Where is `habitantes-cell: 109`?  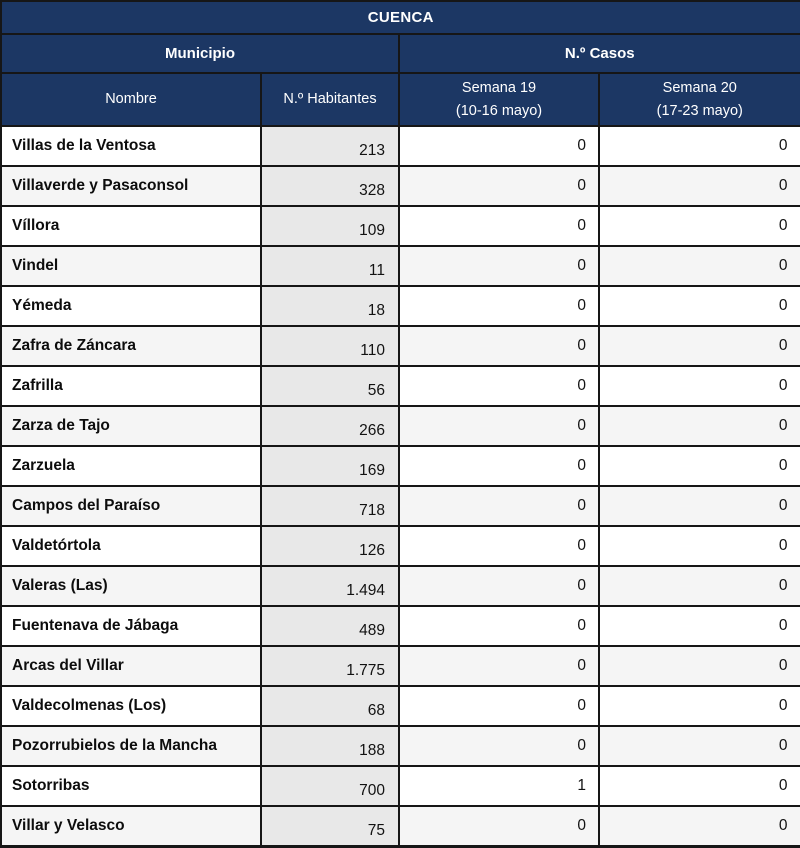 habitantes-cell: 109 is located at coordinates (330, 226).